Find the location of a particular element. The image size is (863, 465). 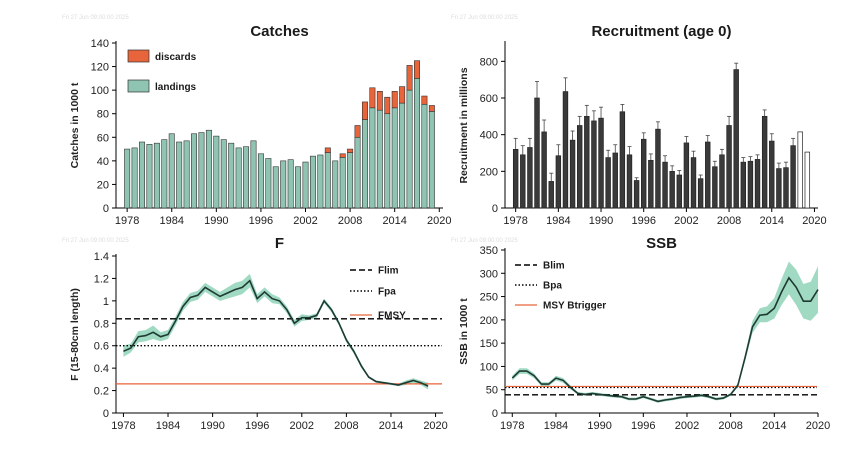

legend-swatch-discards is located at coordinates (138, 56).